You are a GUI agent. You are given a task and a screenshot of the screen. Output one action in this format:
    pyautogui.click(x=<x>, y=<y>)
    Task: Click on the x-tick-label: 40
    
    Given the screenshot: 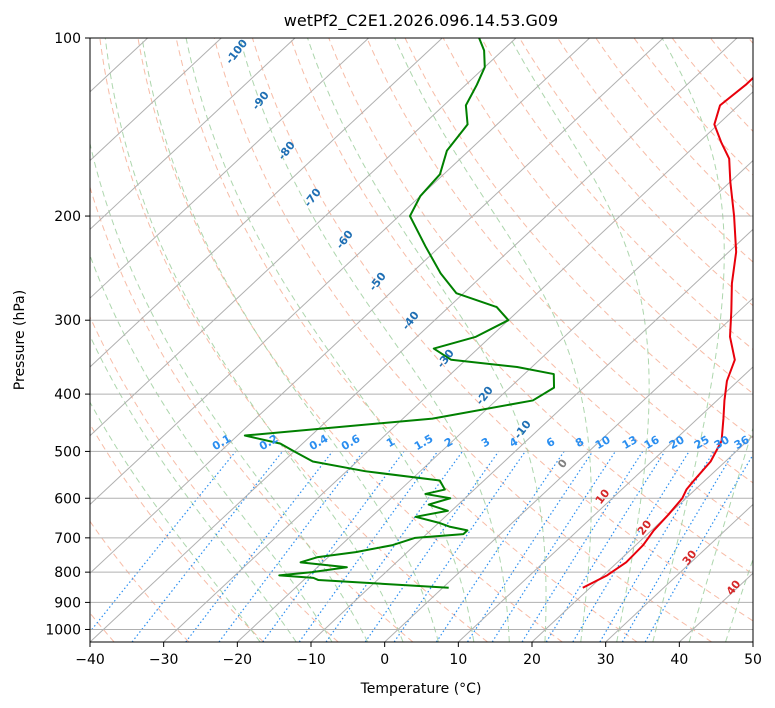 What is the action you would take?
    pyautogui.click(x=679, y=660)
    